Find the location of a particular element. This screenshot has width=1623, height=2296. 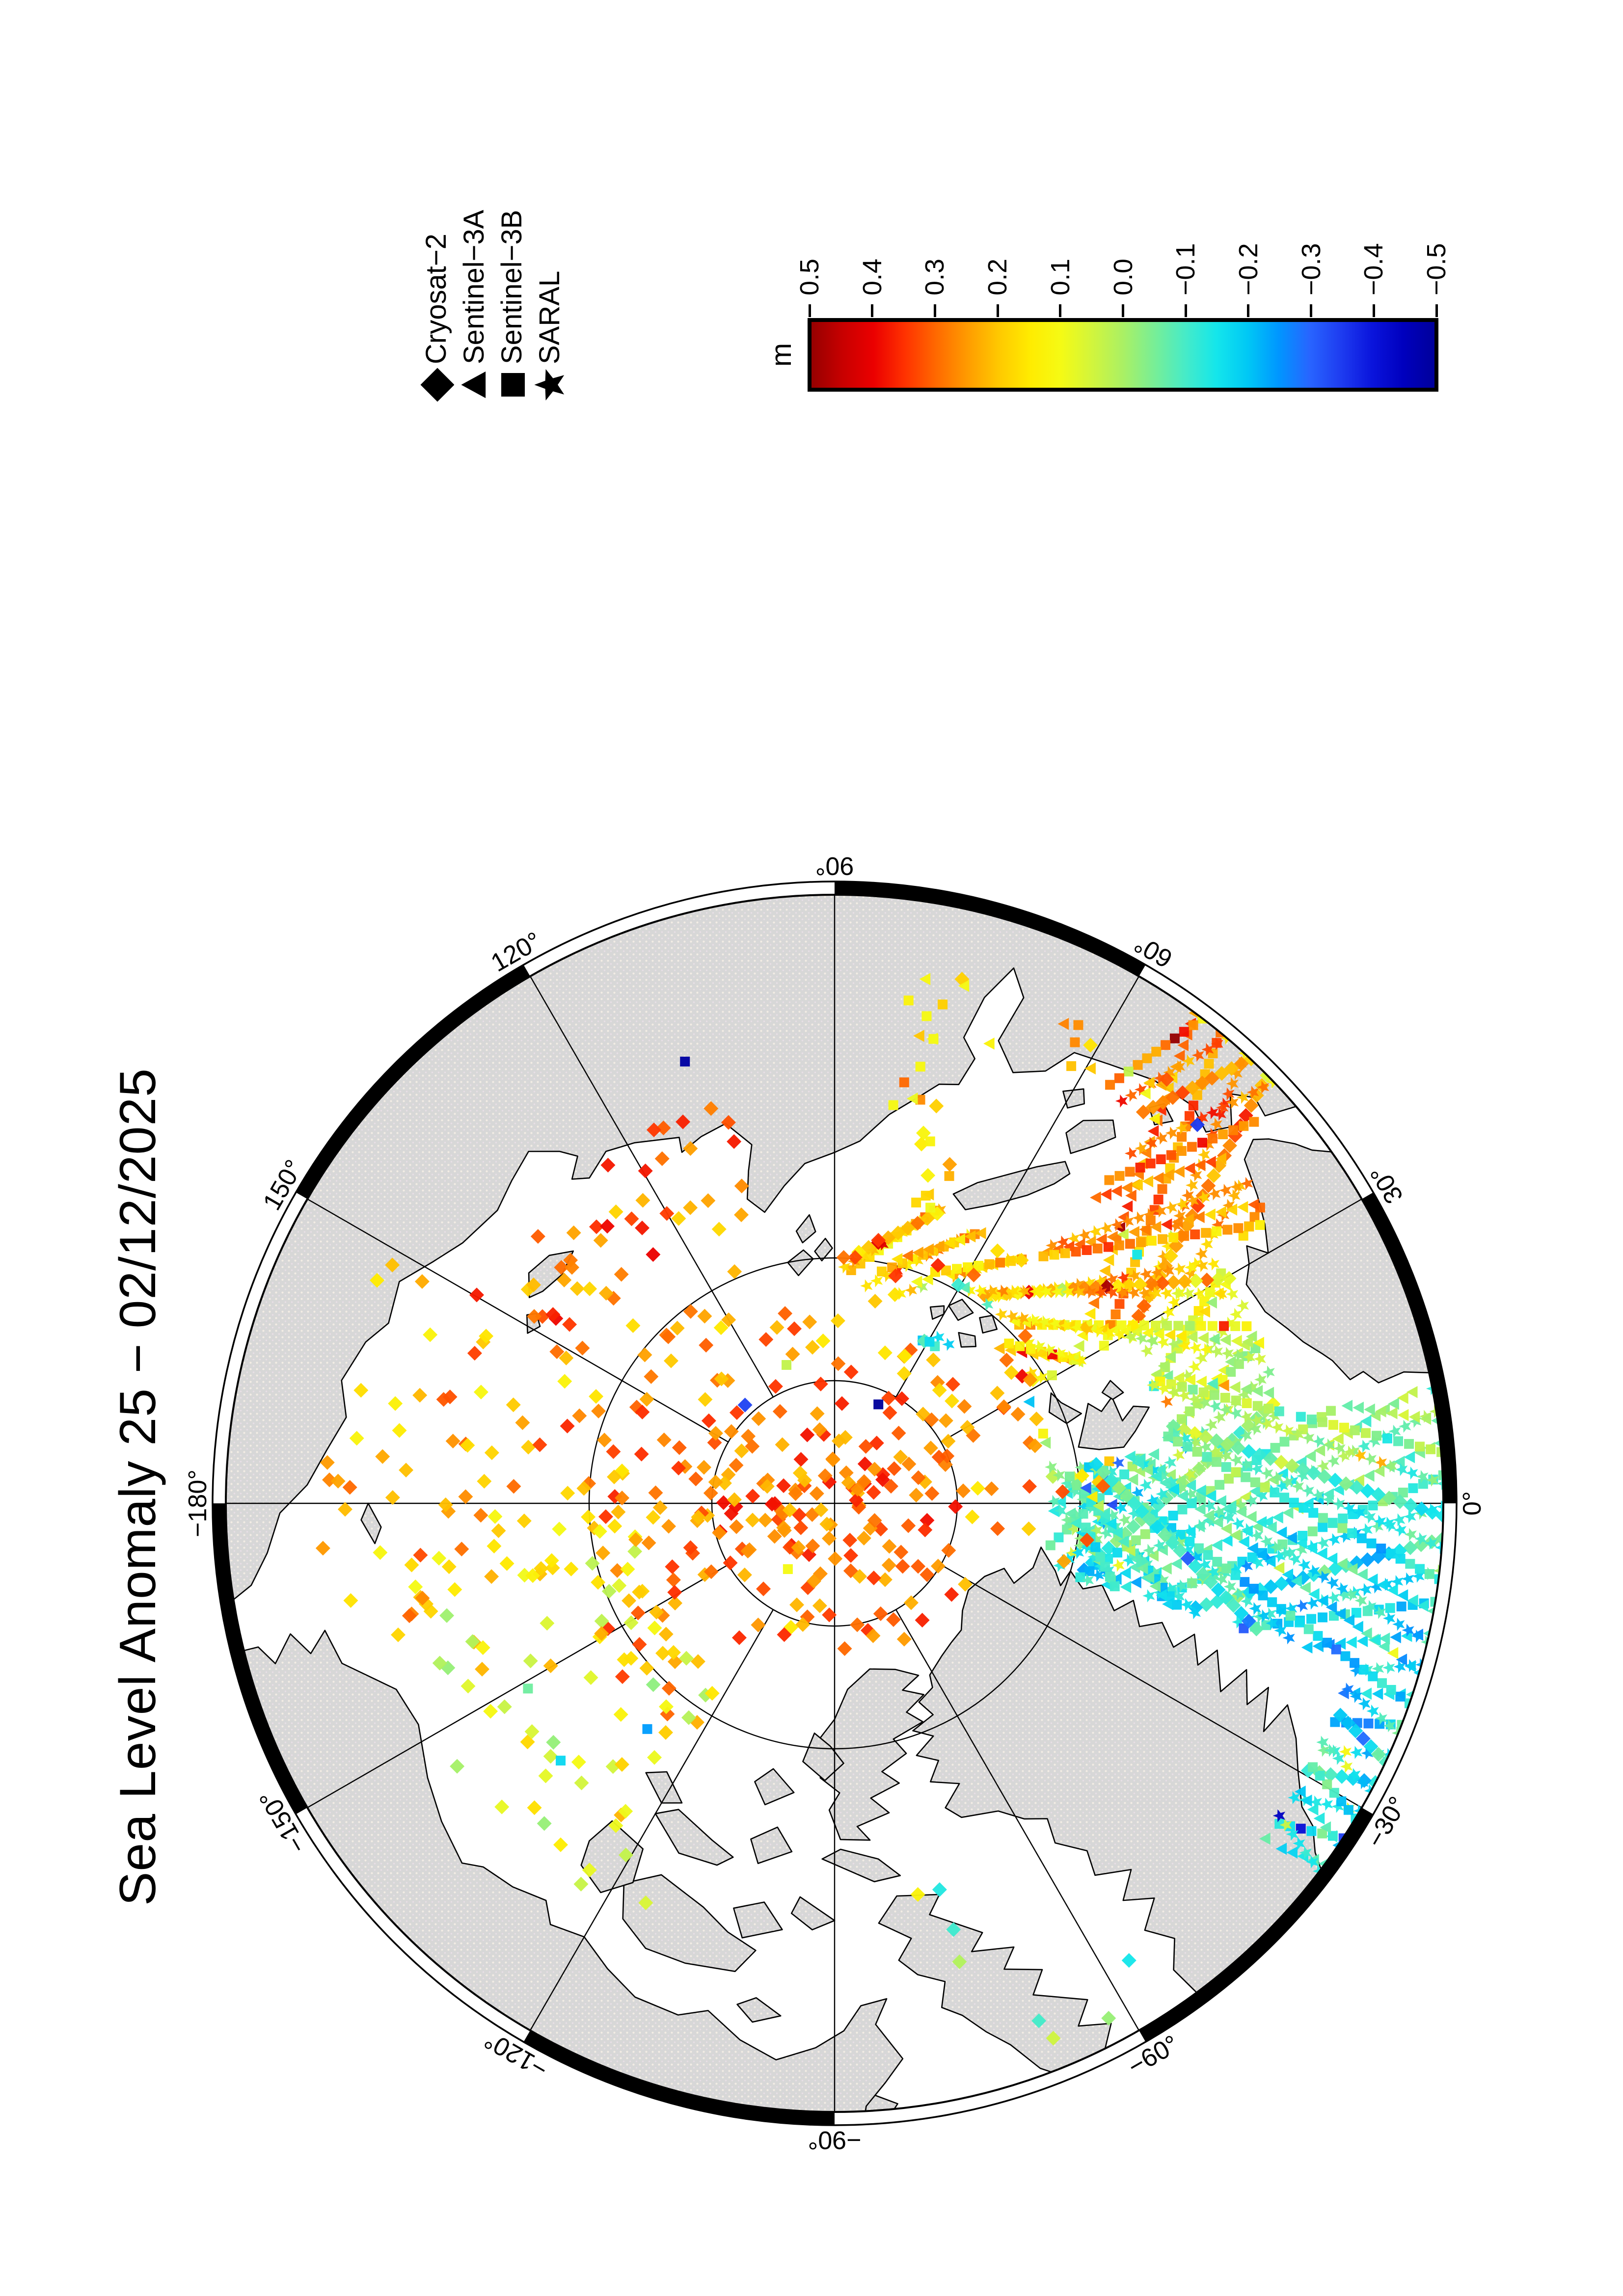

colorbar-tick-label: −0.1 is located at coordinates (1186, 269).